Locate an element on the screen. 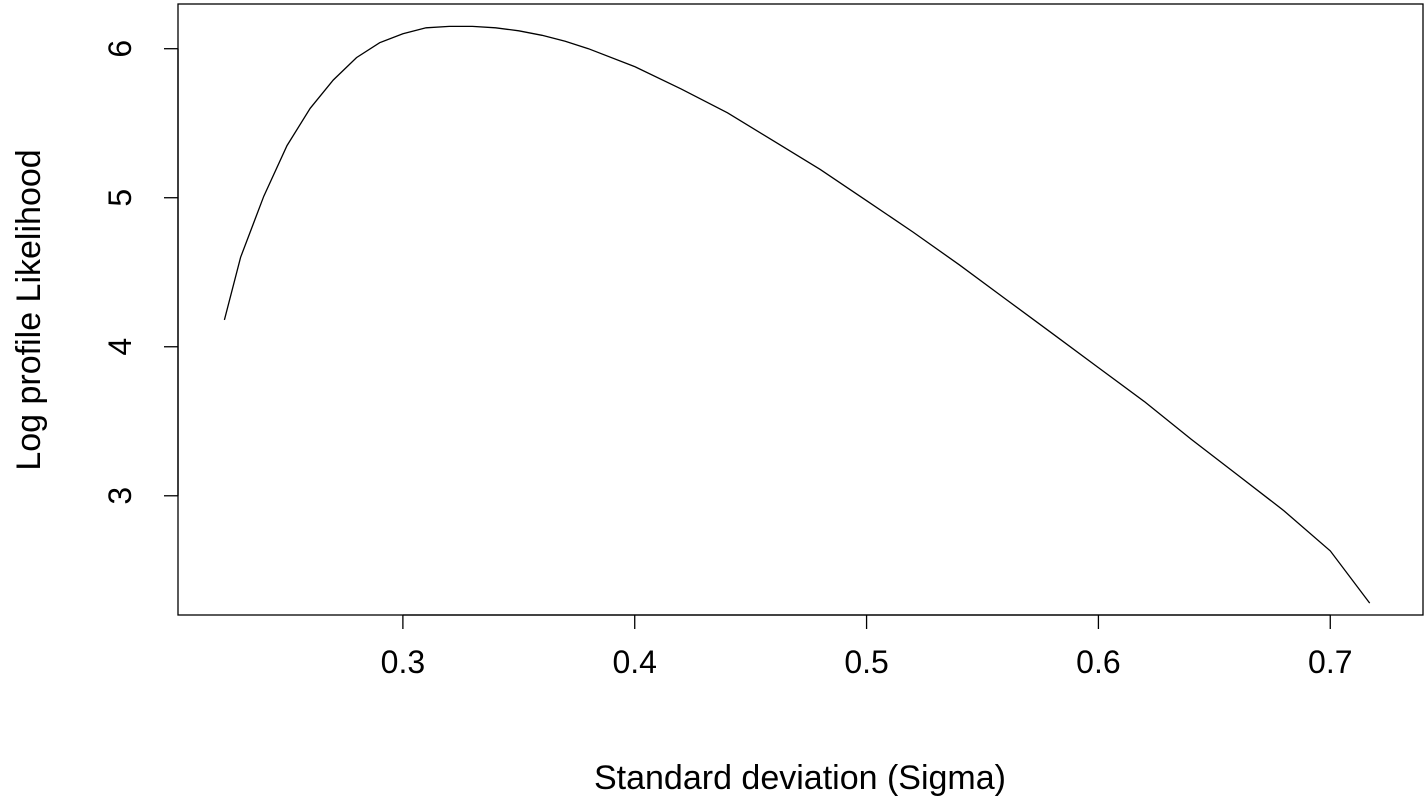 This screenshot has height=803, width=1426. y-tick-label: 4 is located at coordinates (120, 347).